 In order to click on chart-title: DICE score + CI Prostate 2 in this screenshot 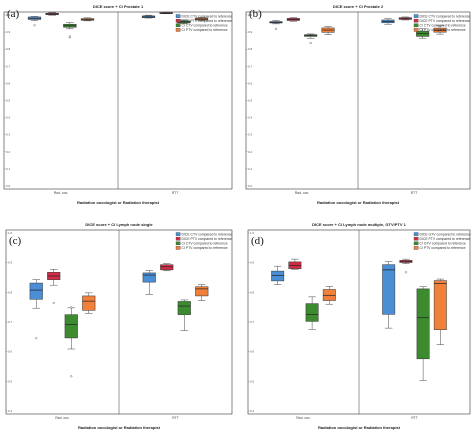, I will do `click(358, 6)`.